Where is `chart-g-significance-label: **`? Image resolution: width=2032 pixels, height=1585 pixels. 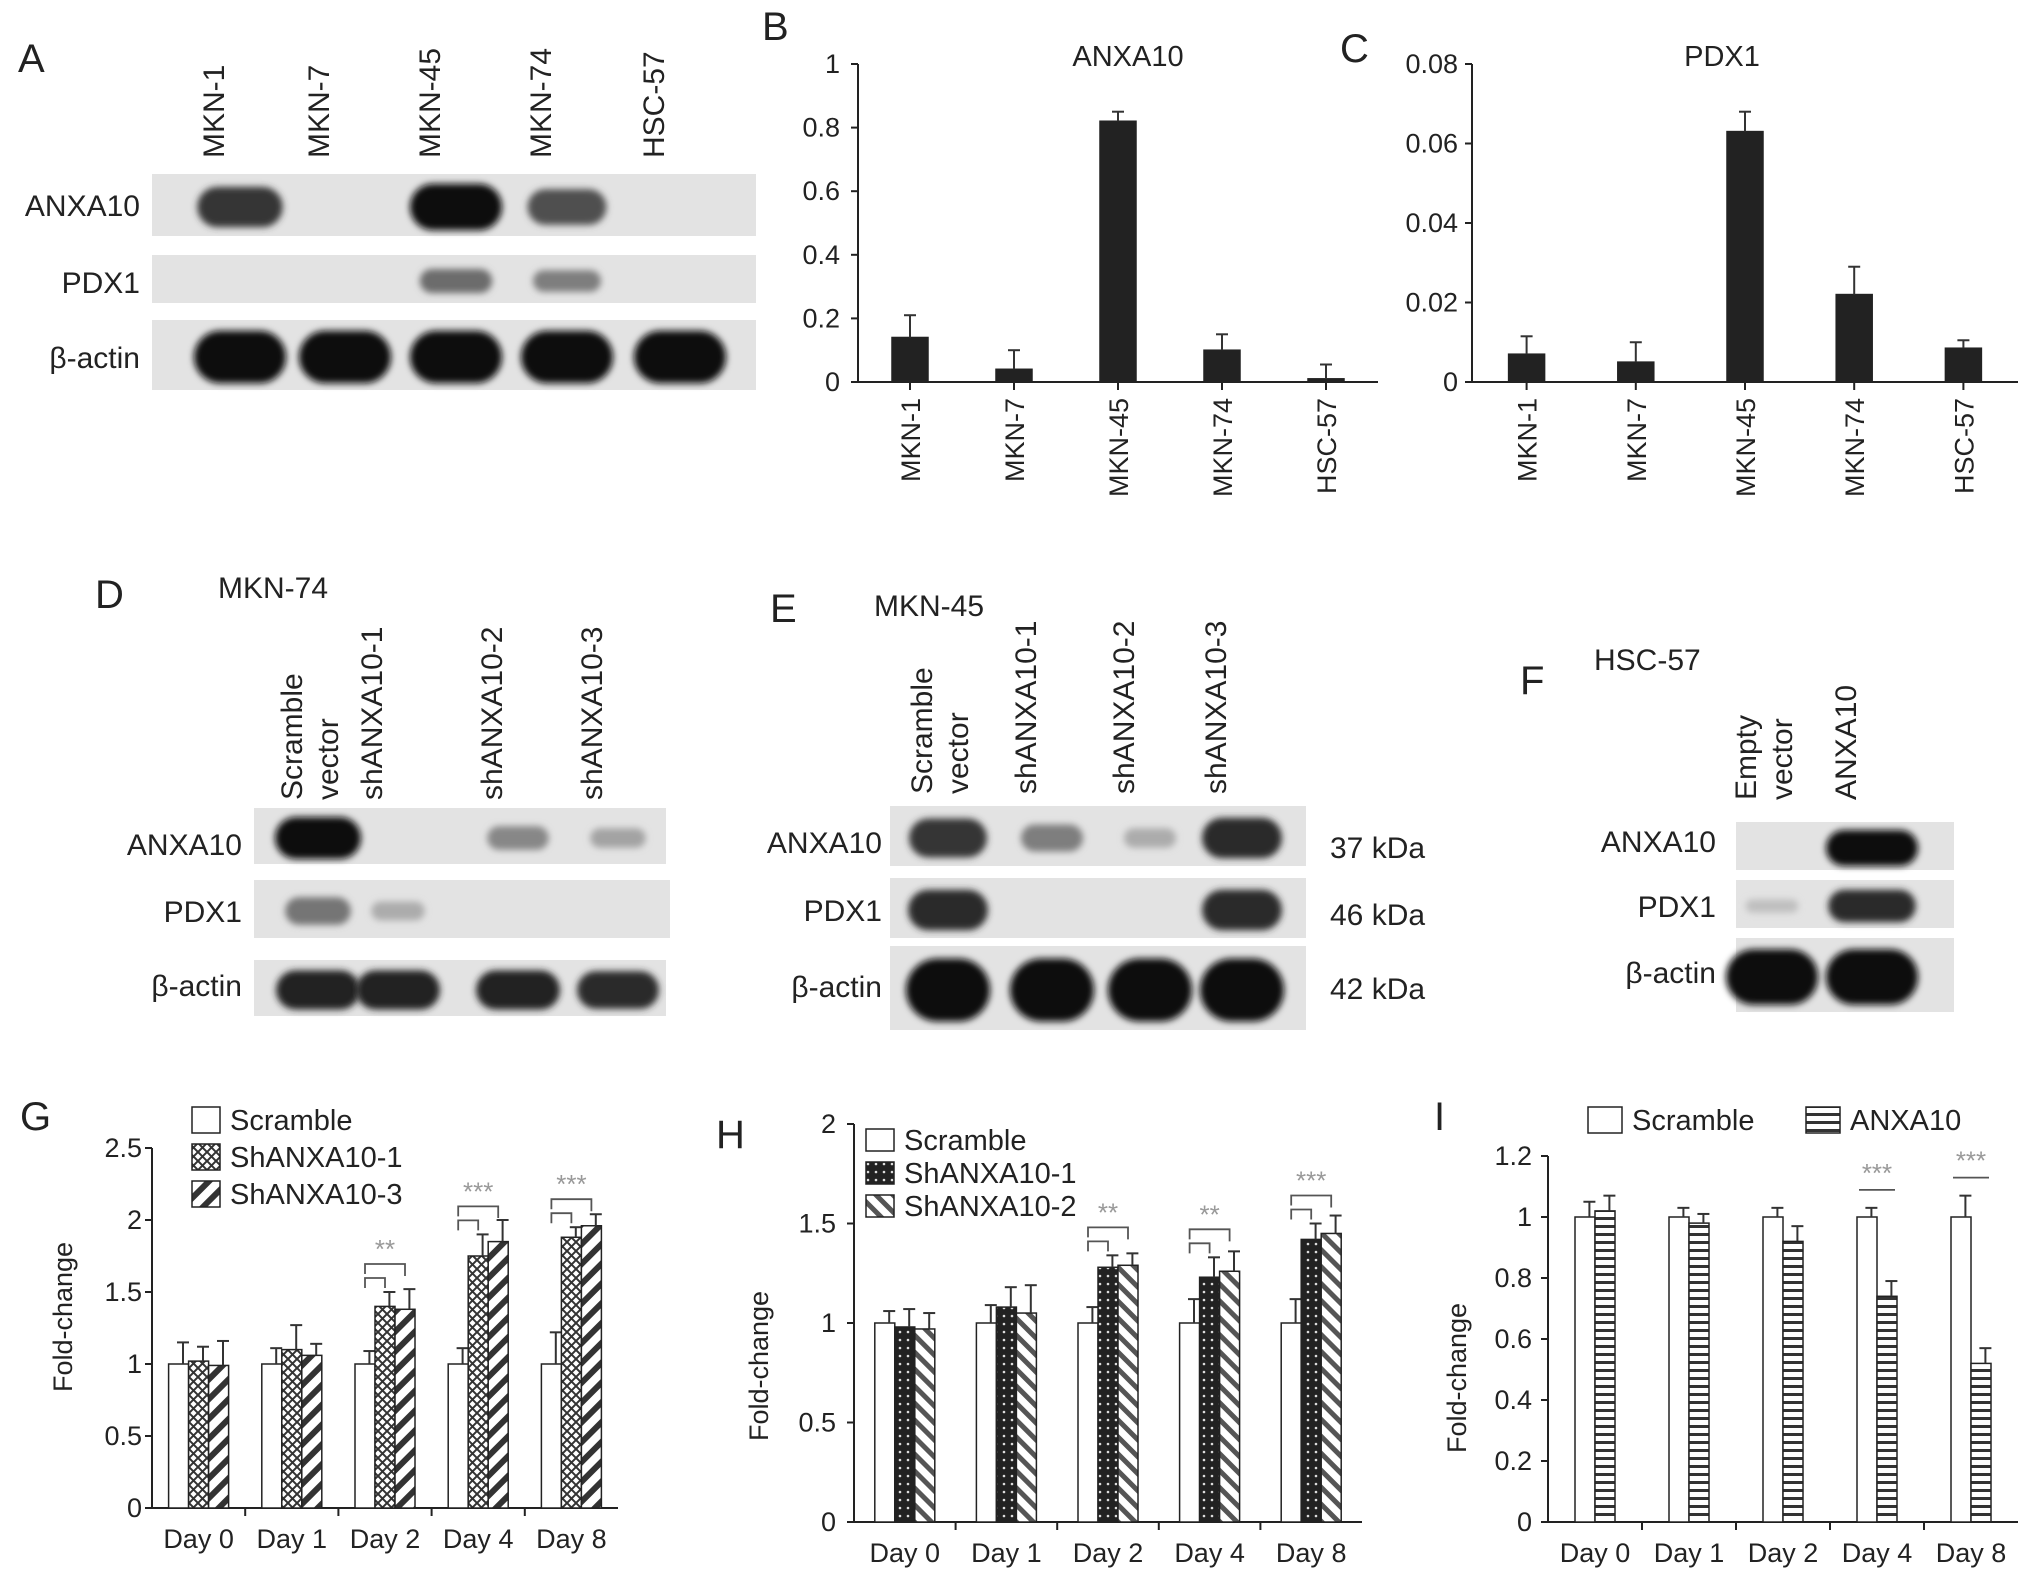 chart-g-significance-label: ** is located at coordinates (385, 1249).